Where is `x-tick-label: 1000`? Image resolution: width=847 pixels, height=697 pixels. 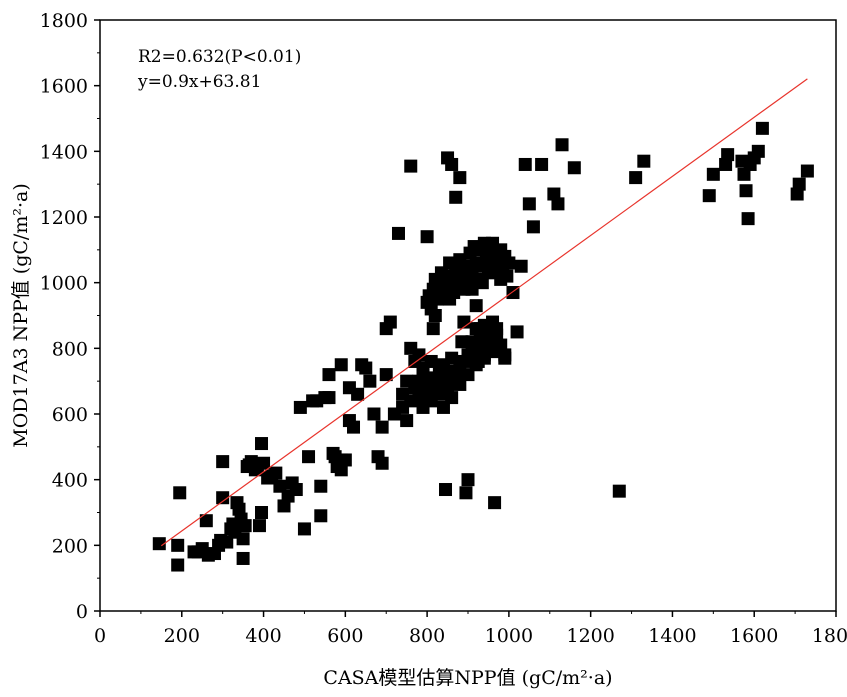 x-tick-label: 1000 is located at coordinates (509, 636).